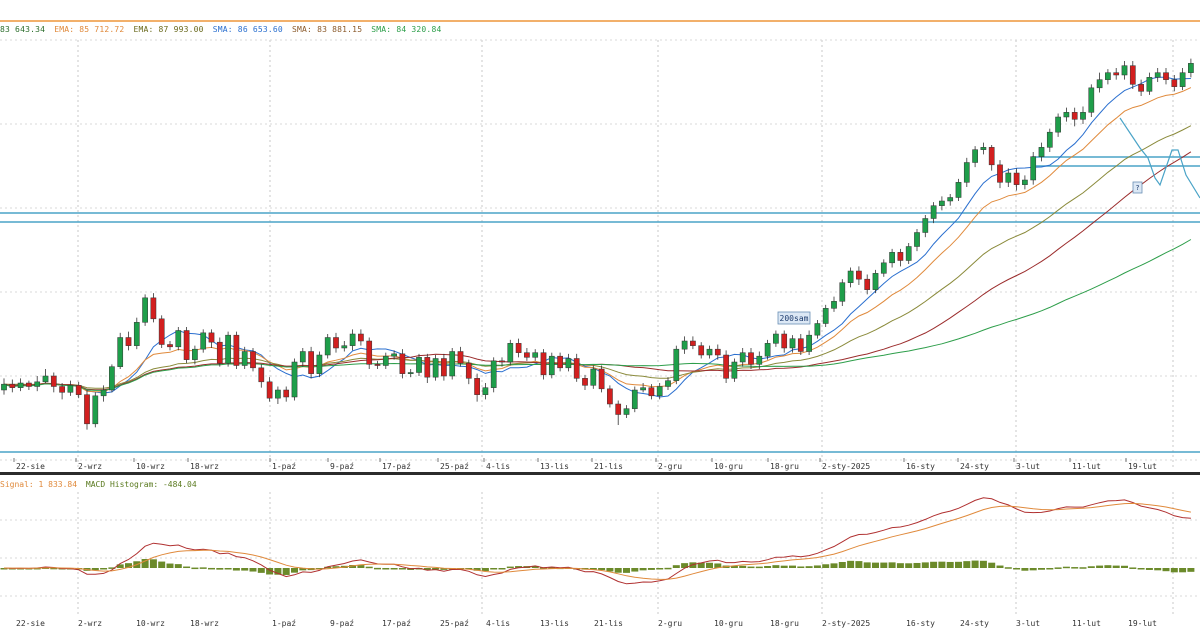  Describe the element at coordinates (1159, 158) in the screenshot. I see `trend-line` at that location.